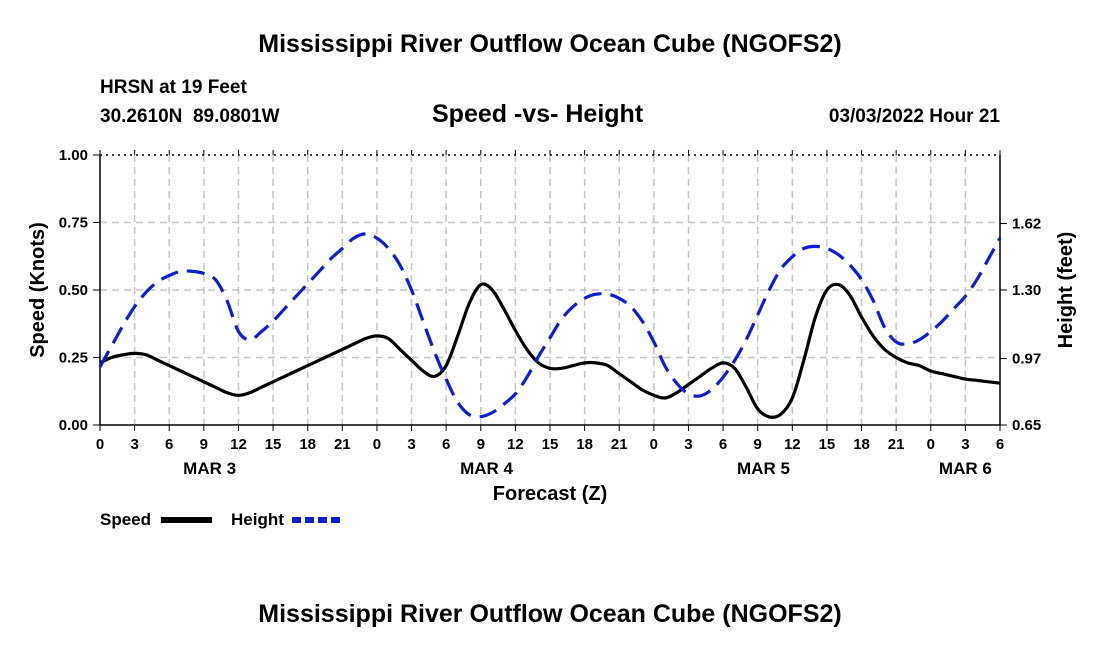 This screenshot has width=1100, height=650. Describe the element at coordinates (73, 290) in the screenshot. I see `y-tick-label: 0.50` at that location.